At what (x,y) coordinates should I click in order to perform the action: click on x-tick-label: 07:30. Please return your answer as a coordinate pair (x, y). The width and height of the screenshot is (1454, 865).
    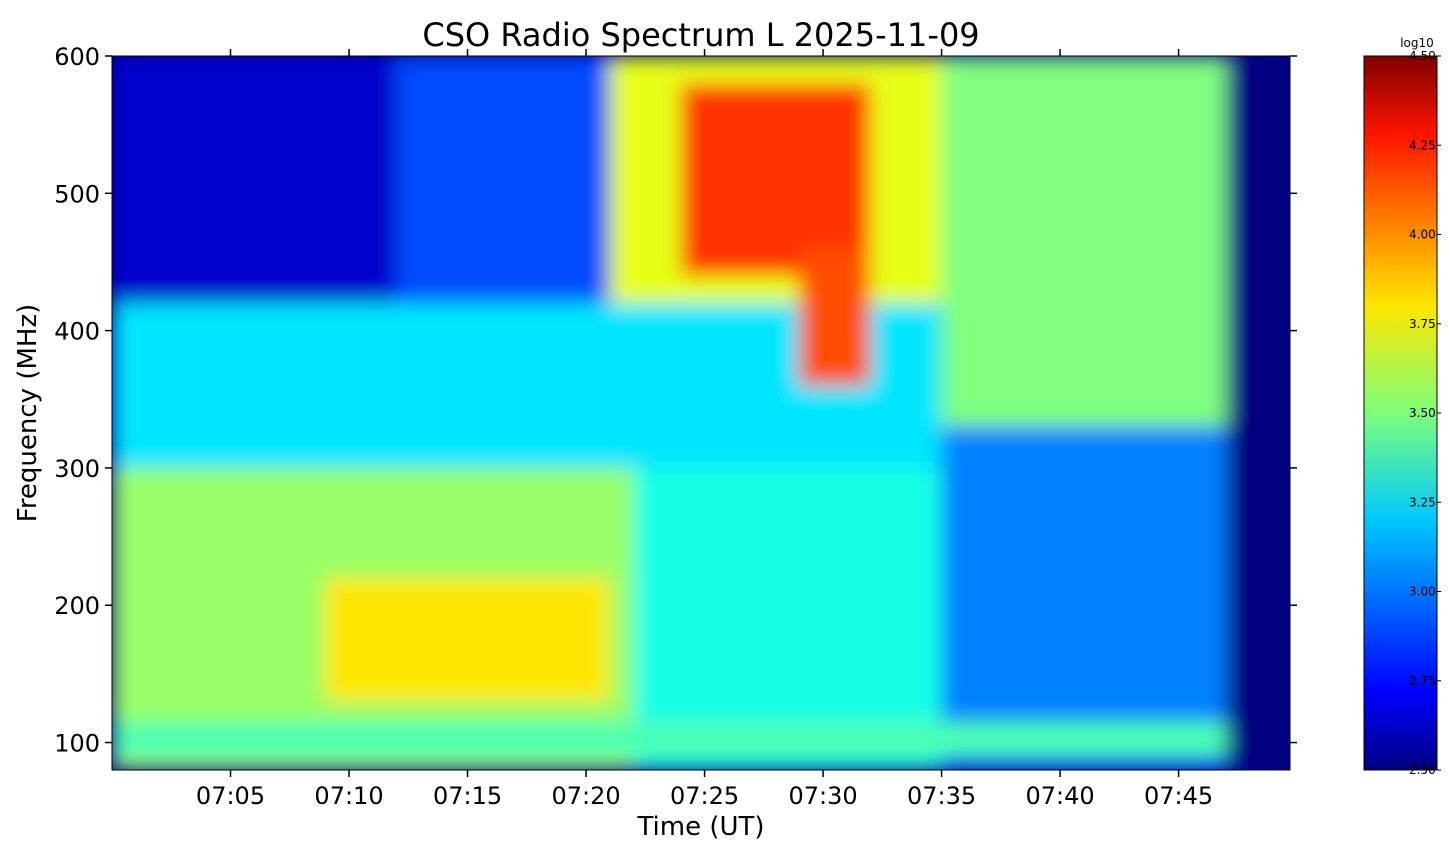
    Looking at the image, I should click on (822, 796).